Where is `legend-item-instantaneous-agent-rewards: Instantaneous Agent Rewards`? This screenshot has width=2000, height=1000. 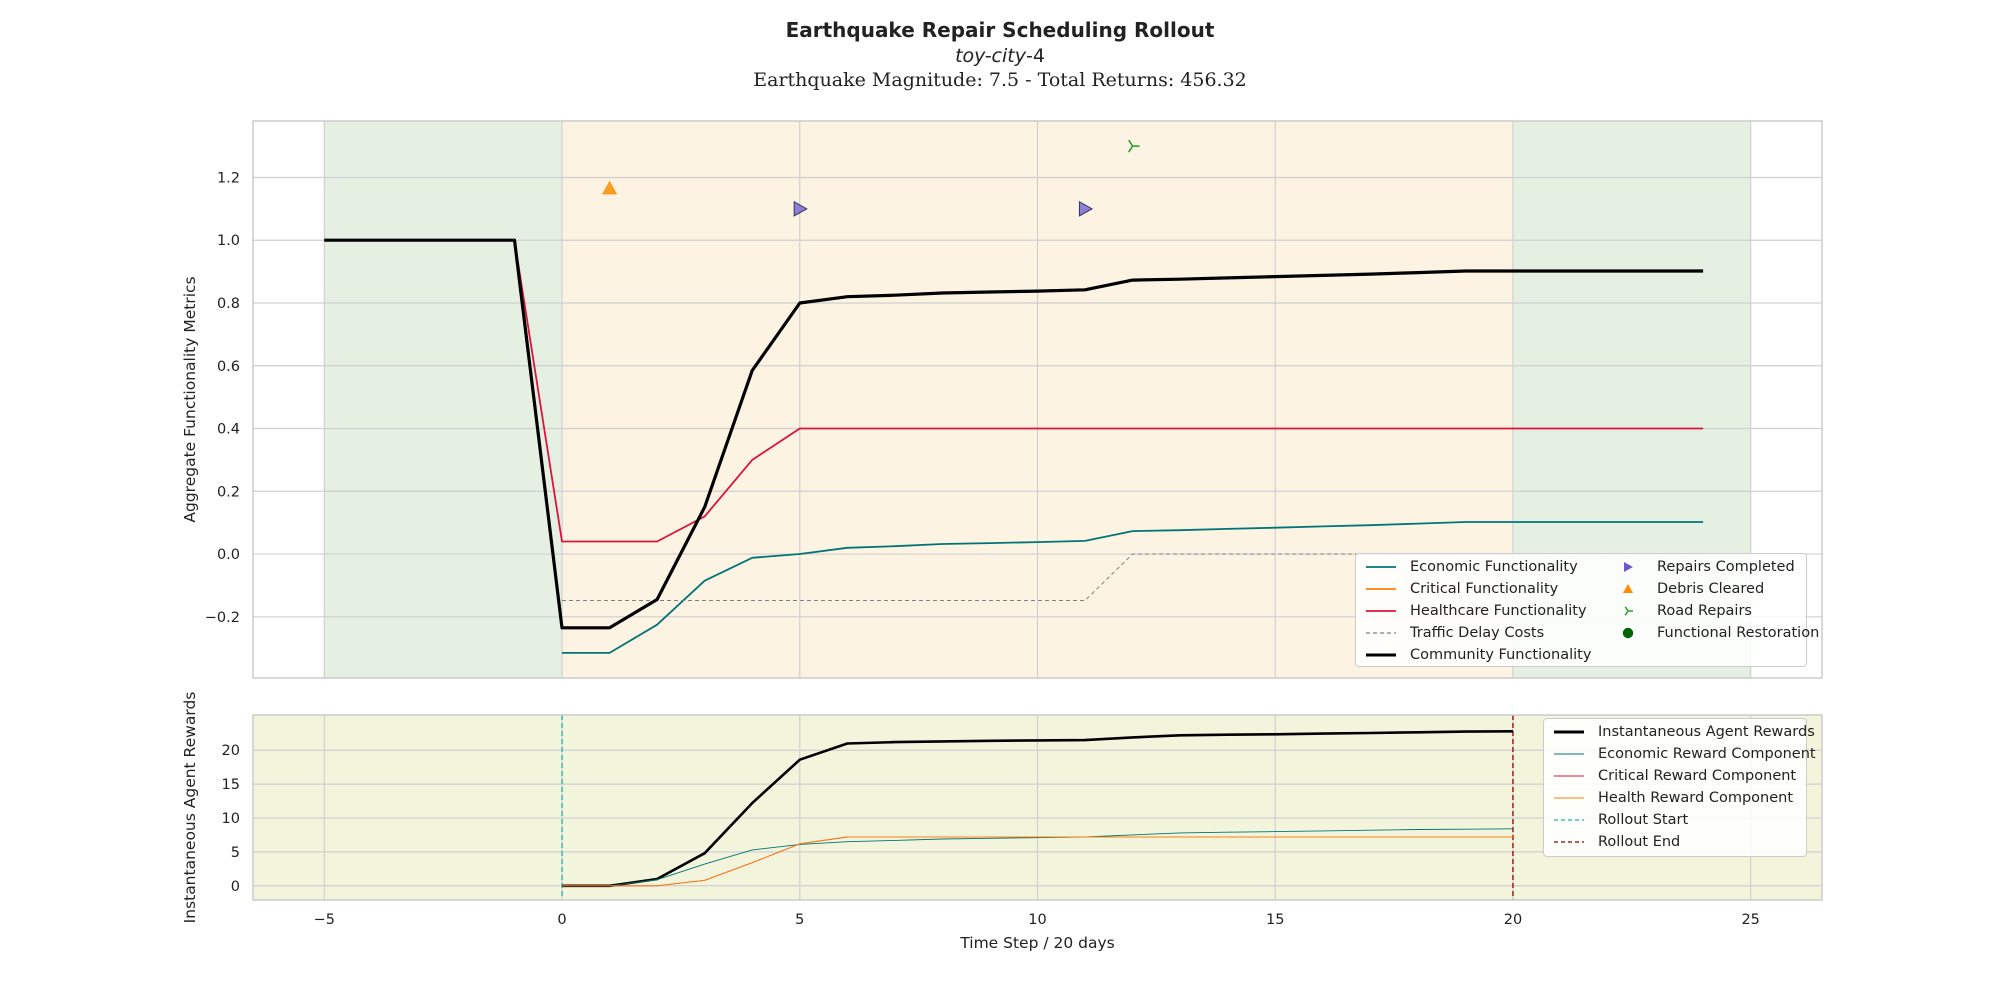 legend-item-instantaneous-agent-rewards: Instantaneous Agent Rewards is located at coordinates (1683, 732).